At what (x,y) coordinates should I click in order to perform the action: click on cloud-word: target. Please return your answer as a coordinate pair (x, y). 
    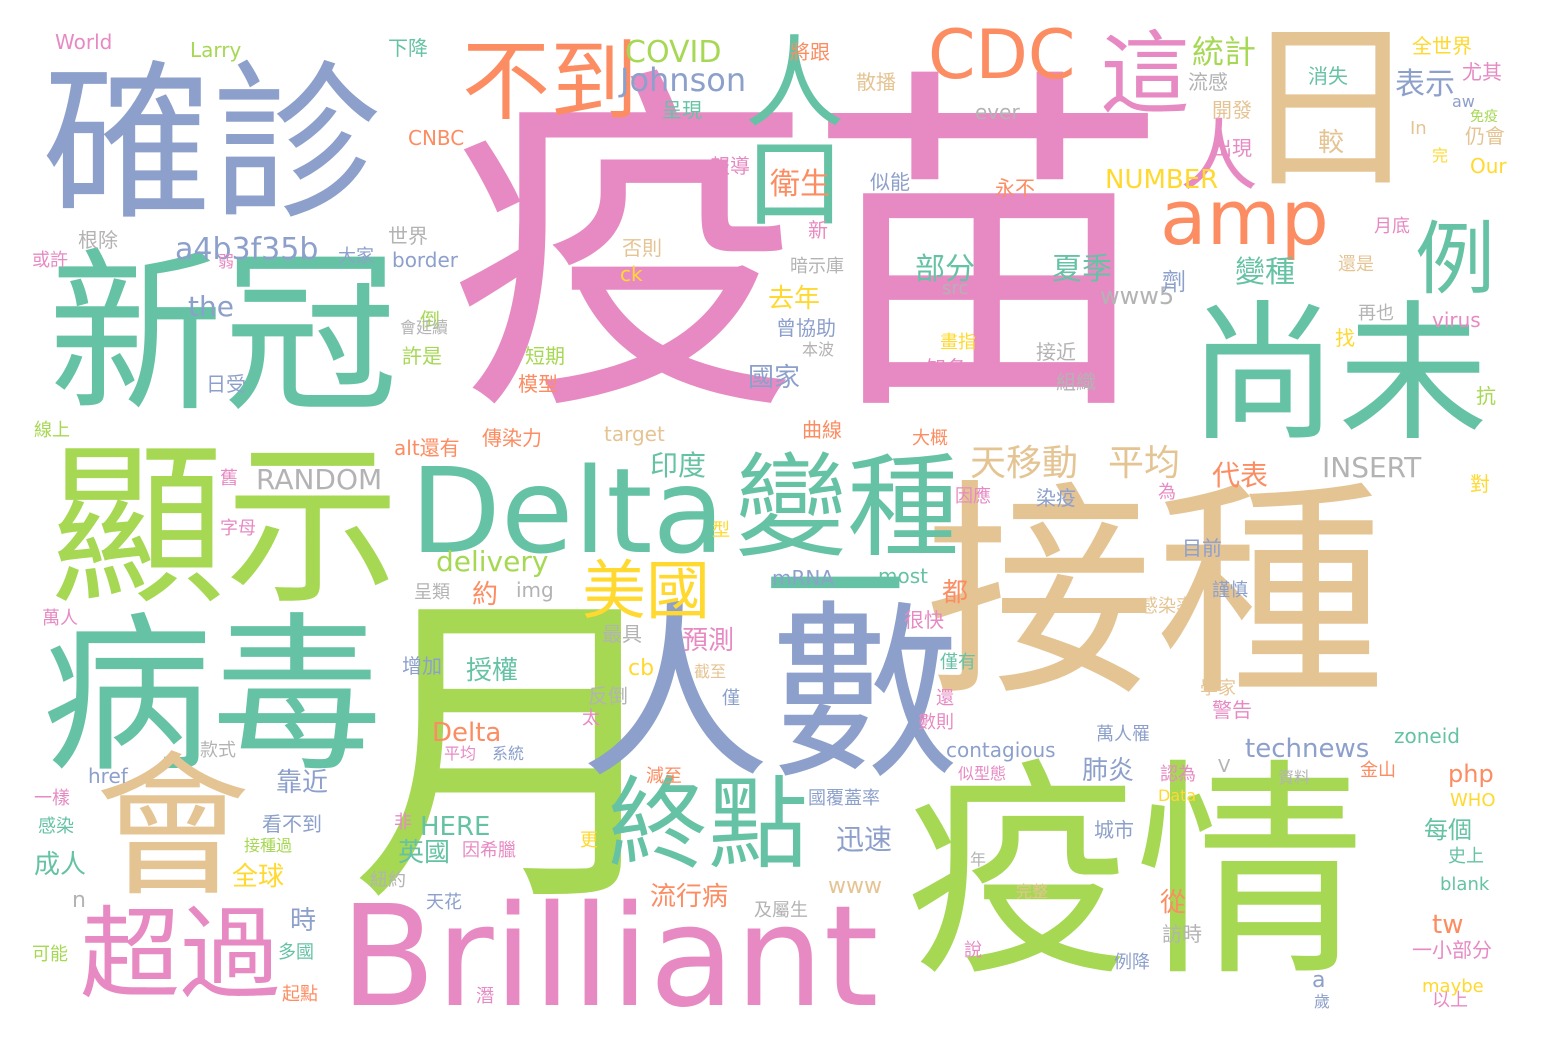
    Looking at the image, I should click on (634, 434).